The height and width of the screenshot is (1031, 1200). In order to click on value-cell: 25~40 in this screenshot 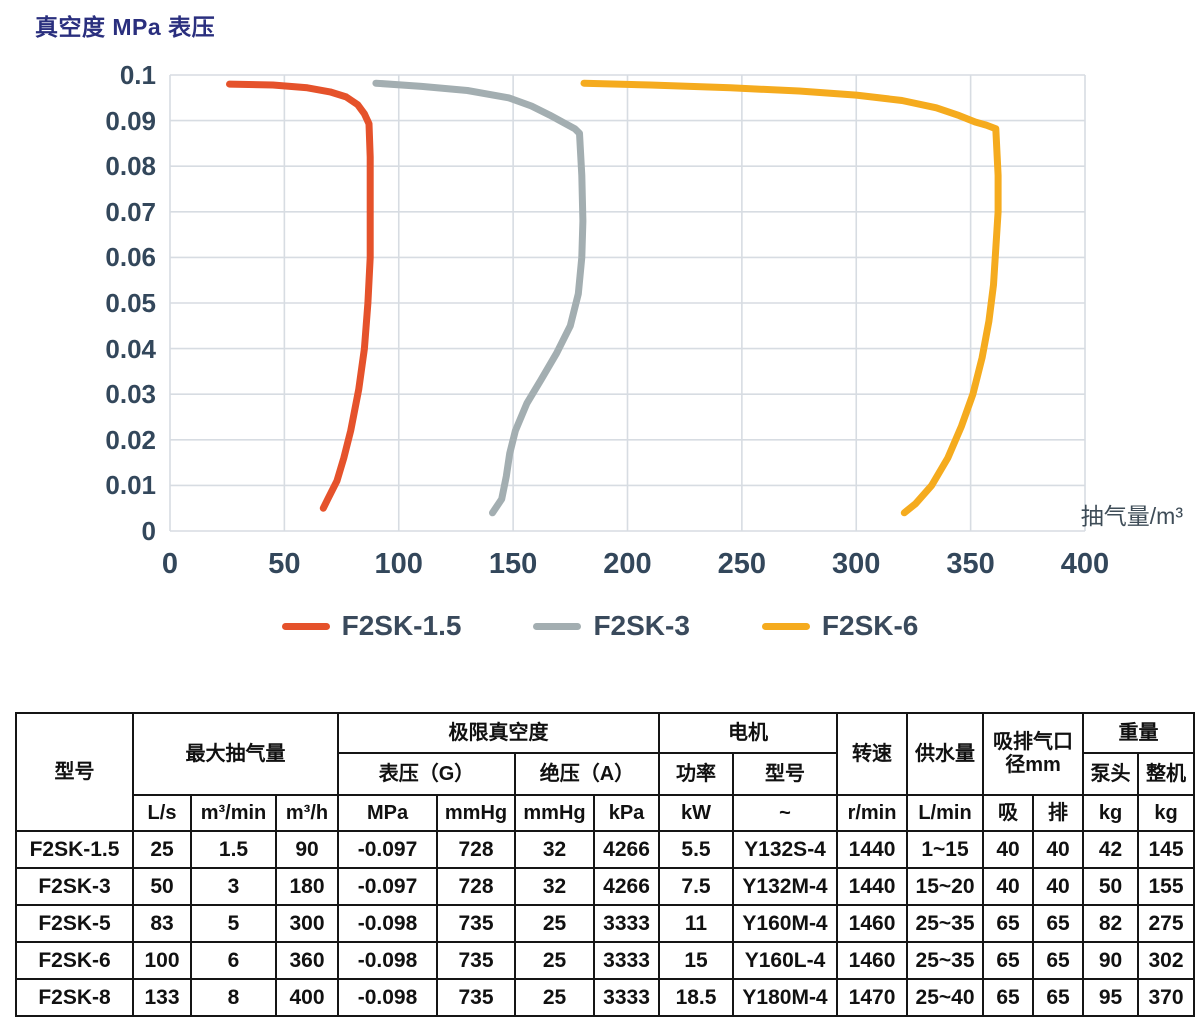, I will do `click(945, 997)`.